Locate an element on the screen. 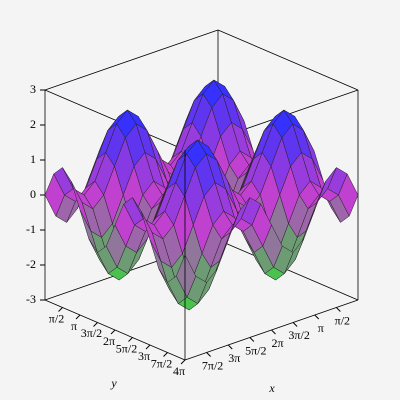 Image resolution: width=400 pixels, height=400 pixels. z-tick-label: -2 is located at coordinates (31, 264).